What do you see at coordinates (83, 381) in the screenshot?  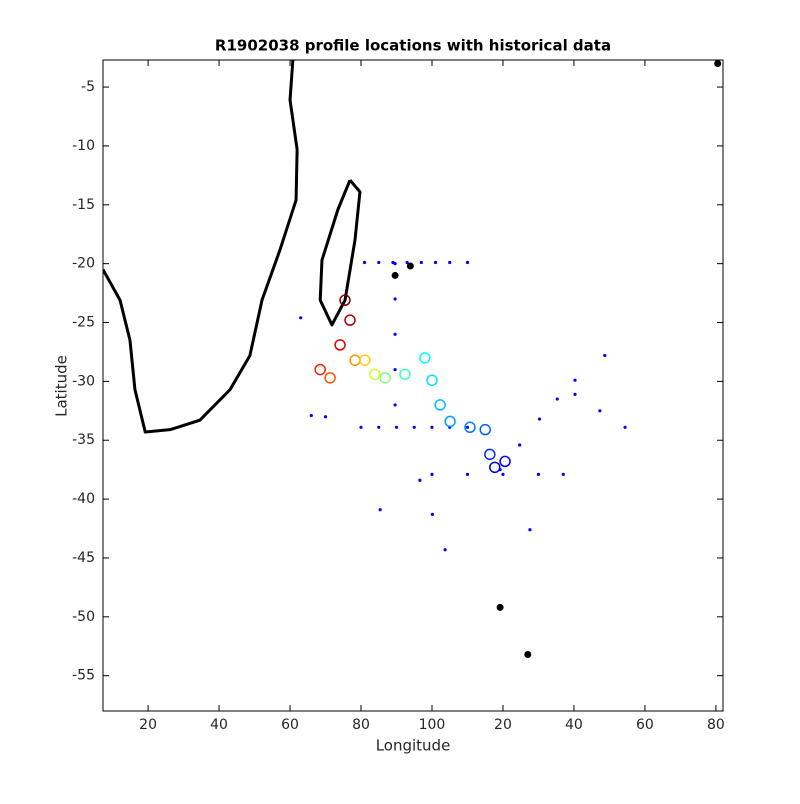 I see `y-tick-label: -30` at bounding box center [83, 381].